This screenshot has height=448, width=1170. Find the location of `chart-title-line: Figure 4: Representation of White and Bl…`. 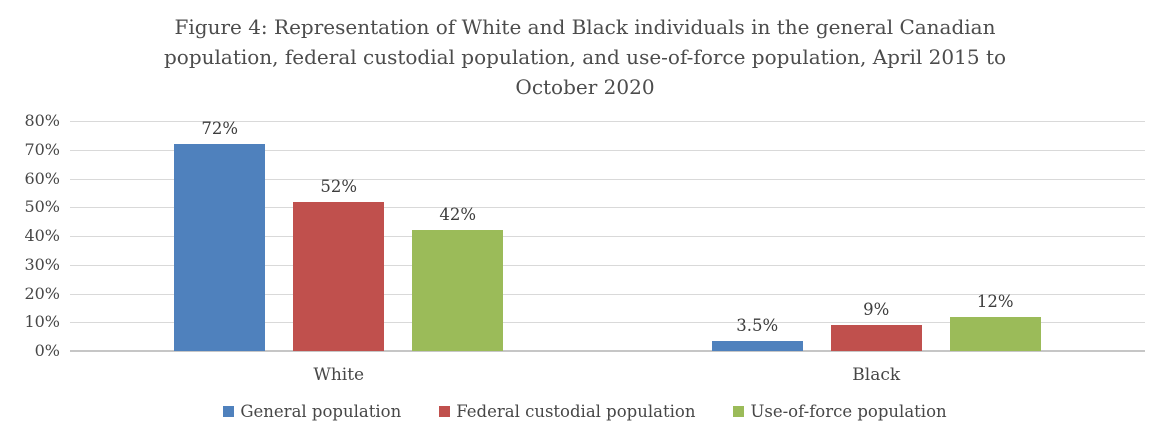

chart-title-line: Figure 4: Representation of White and Bl… is located at coordinates (585, 27).